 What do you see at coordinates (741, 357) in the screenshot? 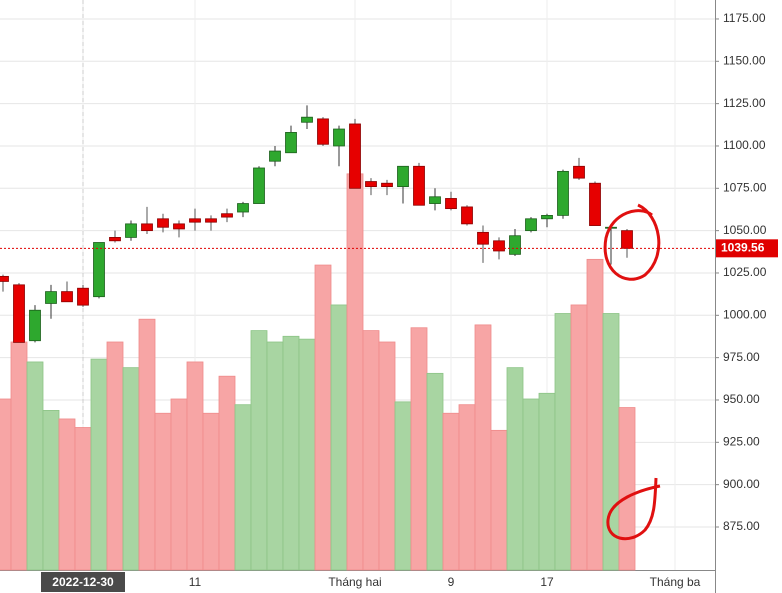
I see `y-tick-label: 975.00` at bounding box center [741, 357].